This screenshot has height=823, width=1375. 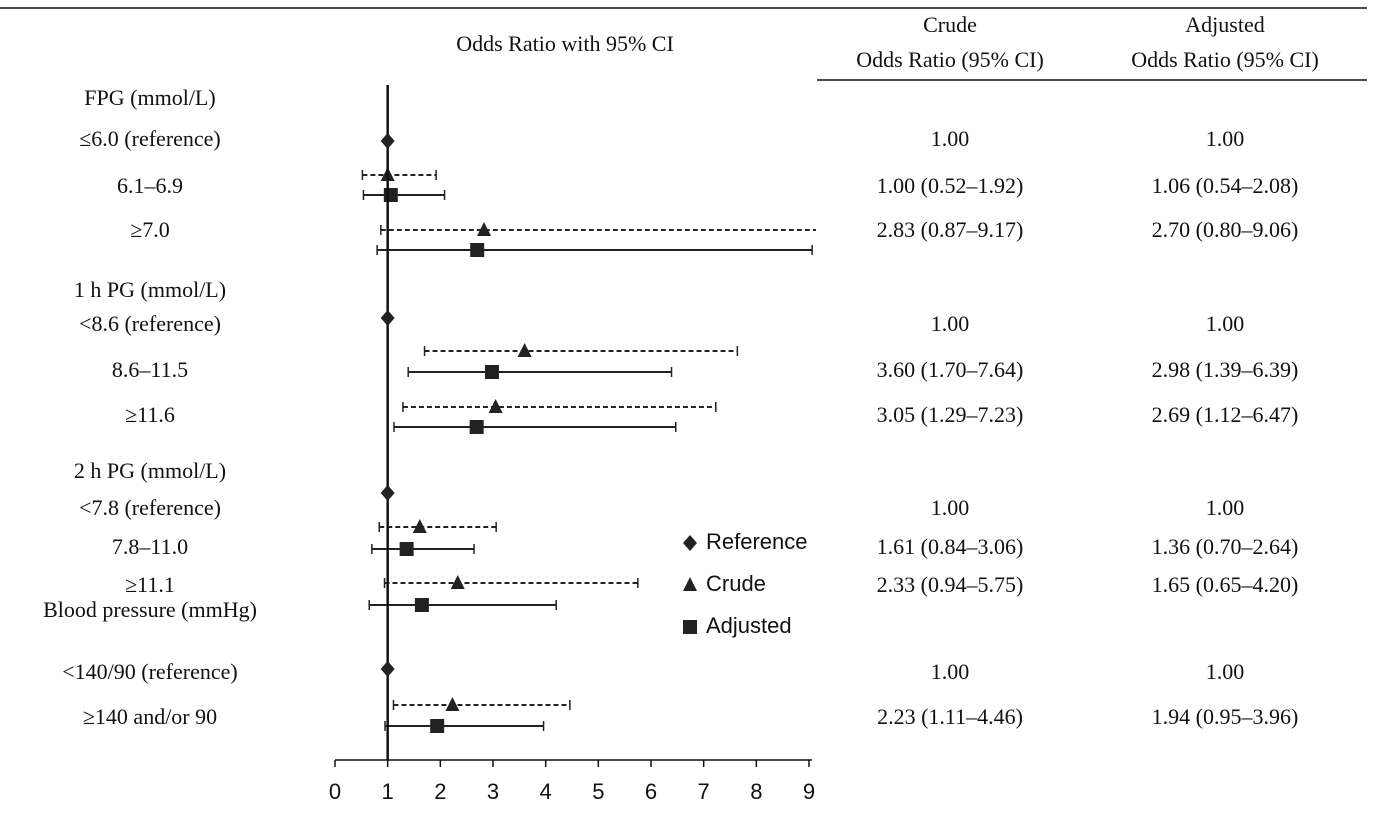 What do you see at coordinates (950, 24) in the screenshot?
I see `column-header: Crude` at bounding box center [950, 24].